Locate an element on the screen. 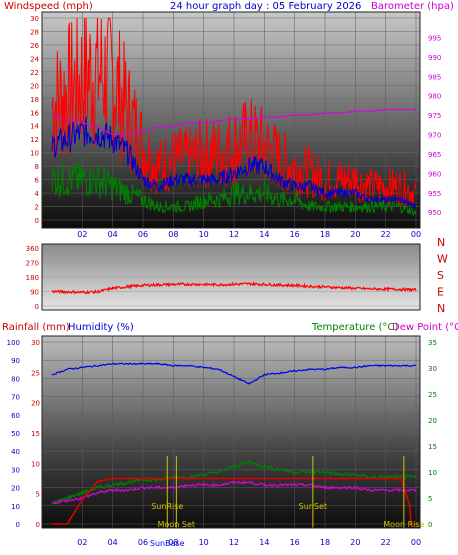 The width and height of the screenshot is (458, 555). direction-axis-ticks: 0 90 180 270 360 is located at coordinates (32, 278).